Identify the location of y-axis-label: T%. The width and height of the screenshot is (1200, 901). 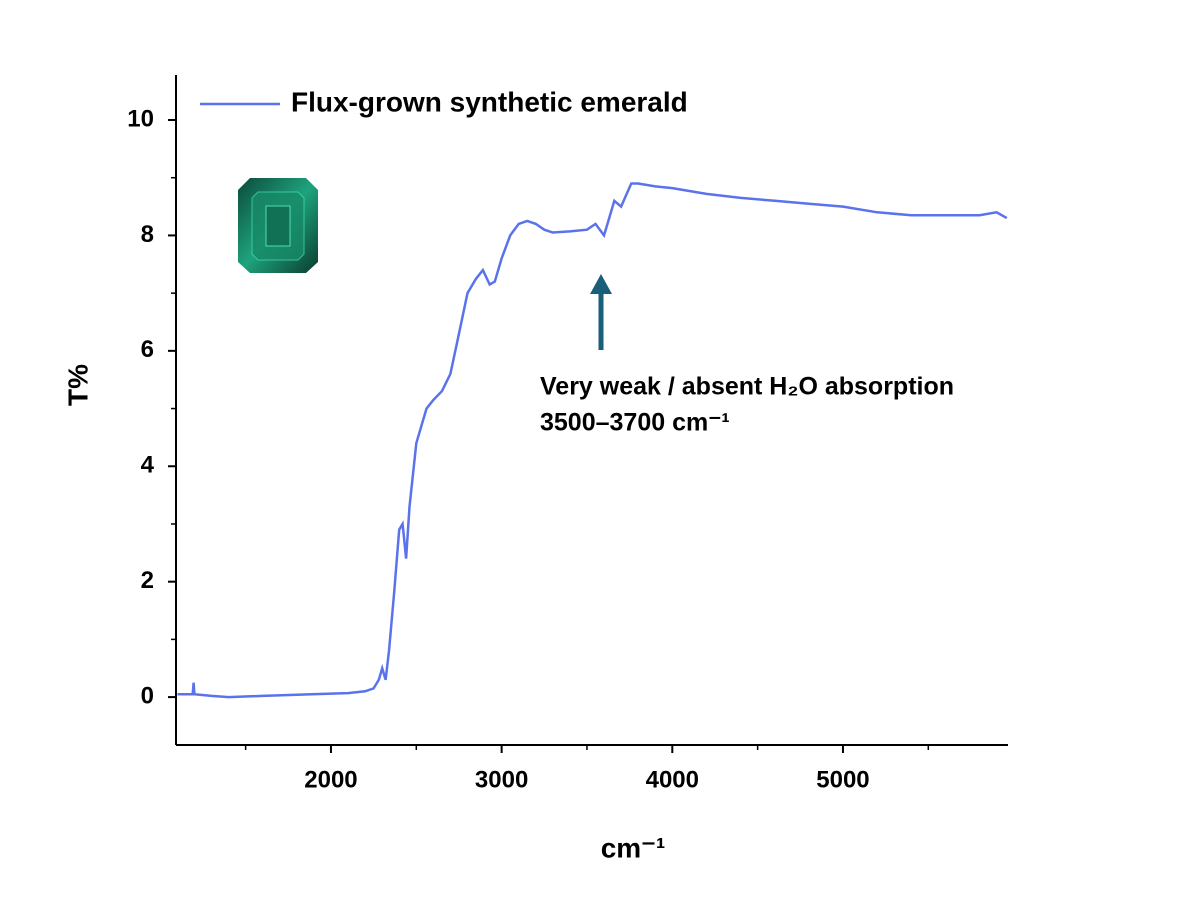
(77, 385).